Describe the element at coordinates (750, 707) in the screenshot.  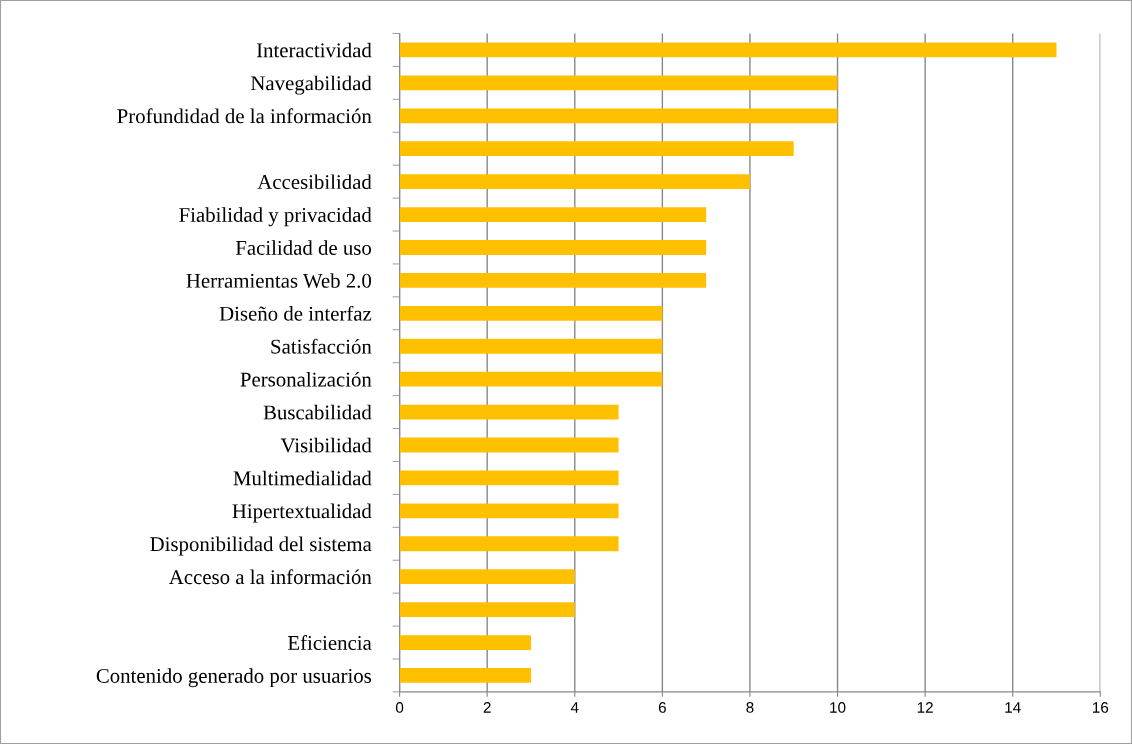
I see `x-tick-label: 8` at that location.